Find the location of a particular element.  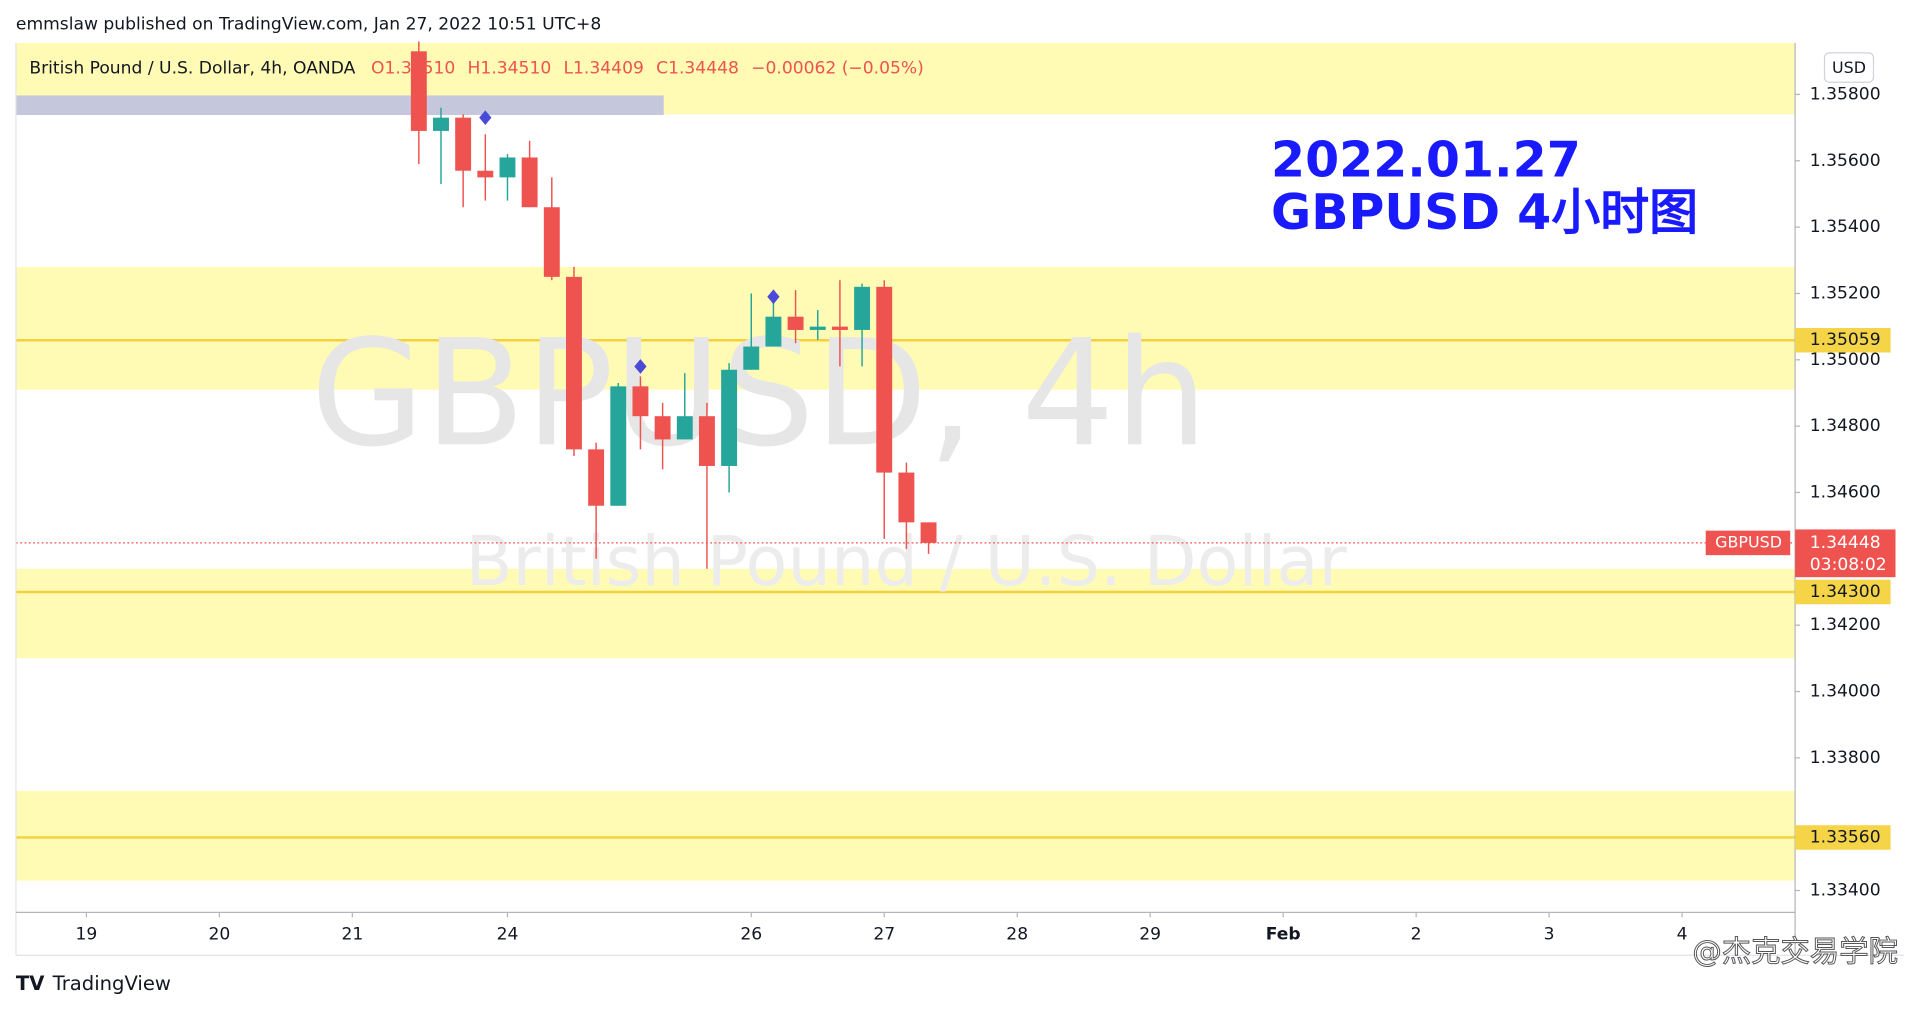

x-tick-label: 20 is located at coordinates (219, 934).